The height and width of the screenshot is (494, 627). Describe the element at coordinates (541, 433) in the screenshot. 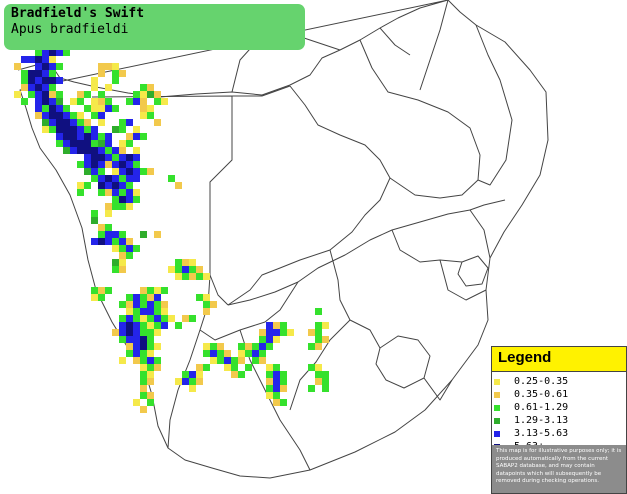

I see `legend-label: 3.13-5.63` at that location.